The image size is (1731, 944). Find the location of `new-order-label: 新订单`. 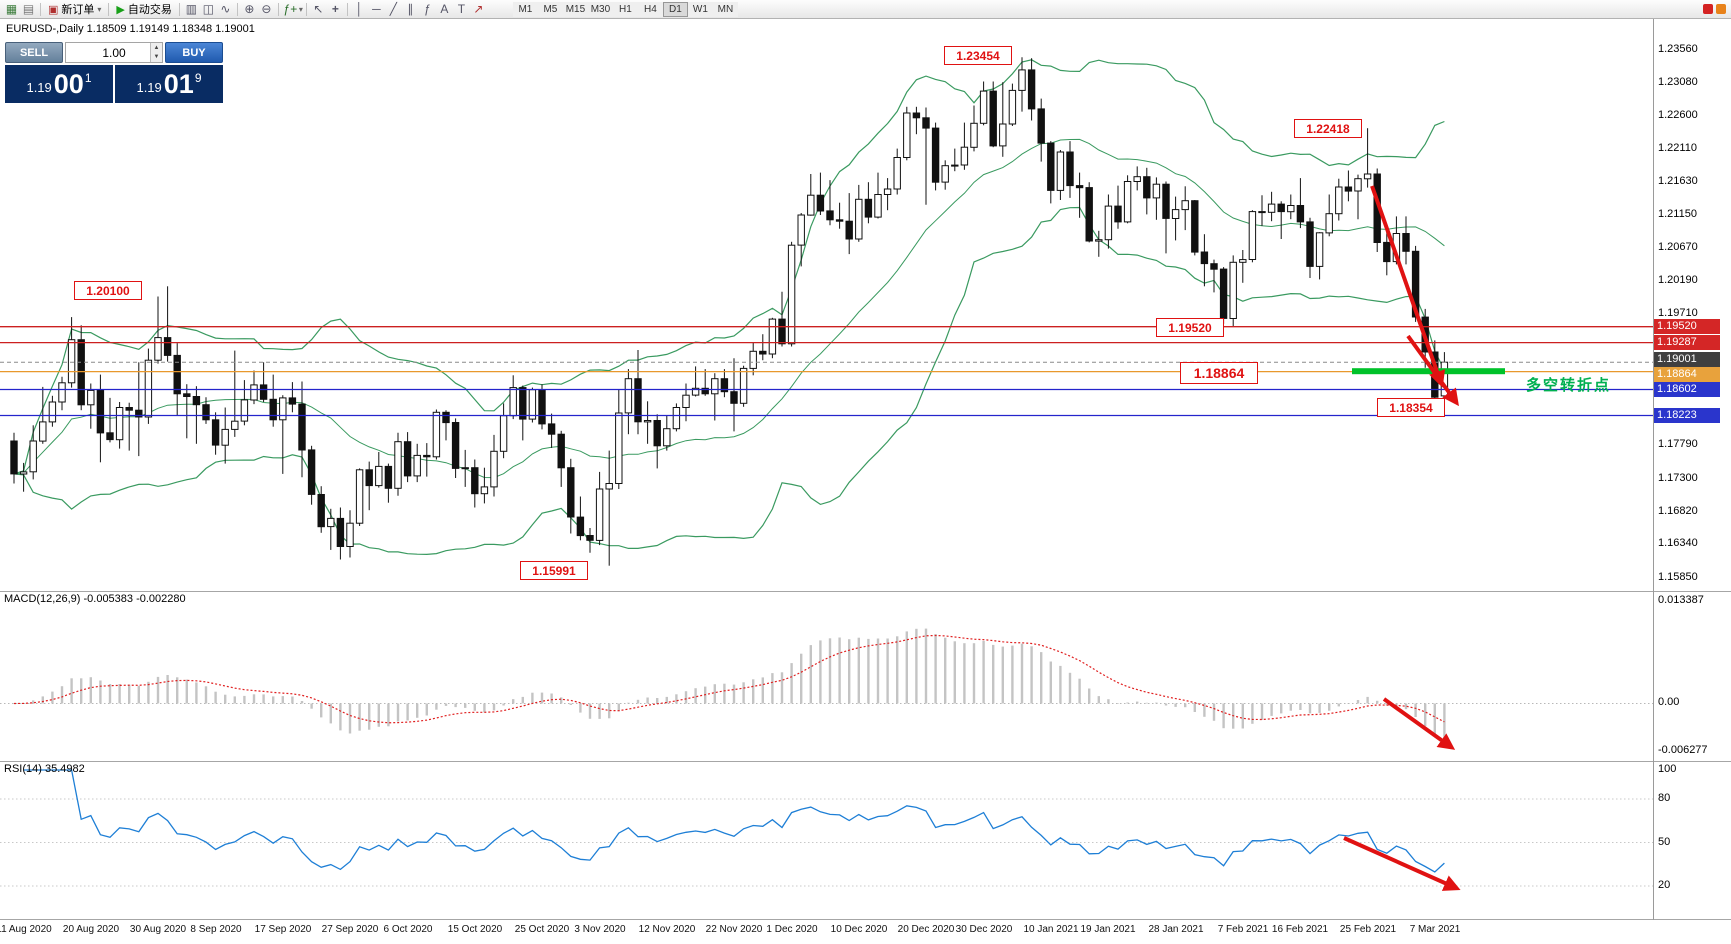

new-order-label: 新订单 is located at coordinates (78, 10).